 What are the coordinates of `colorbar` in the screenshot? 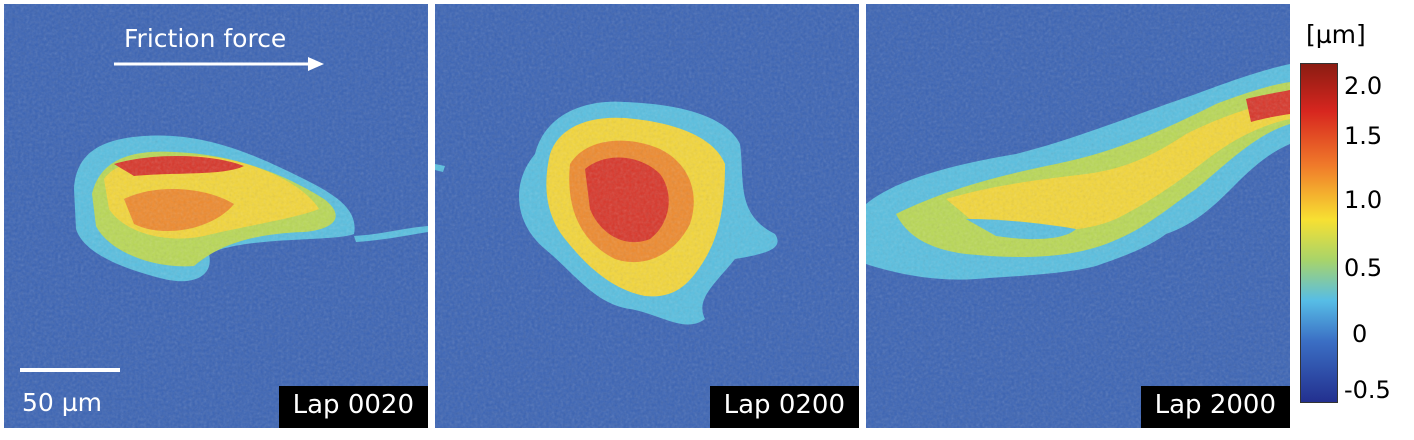 It's located at (1319, 233).